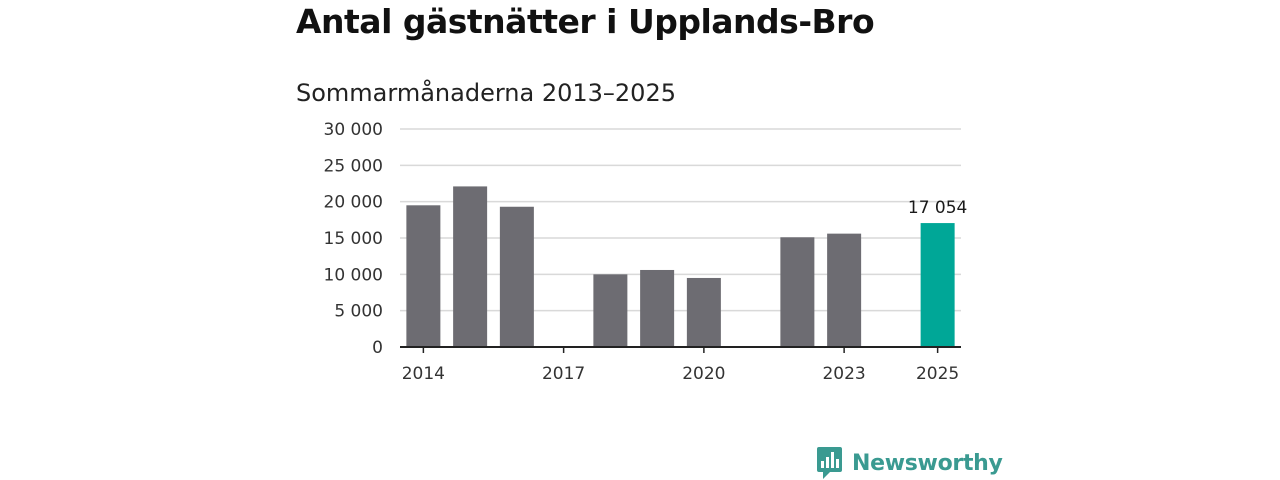 Image resolution: width=1280 pixels, height=480 pixels. I want to click on x-tick-label: 2017, so click(563, 374).